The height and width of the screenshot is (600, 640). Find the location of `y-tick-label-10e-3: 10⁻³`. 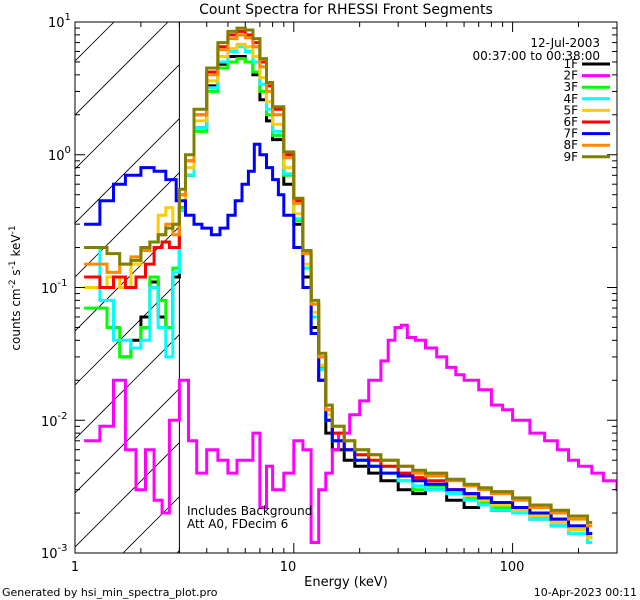

y-tick-label-10e-3: 10⁻³ is located at coordinates (54, 552).